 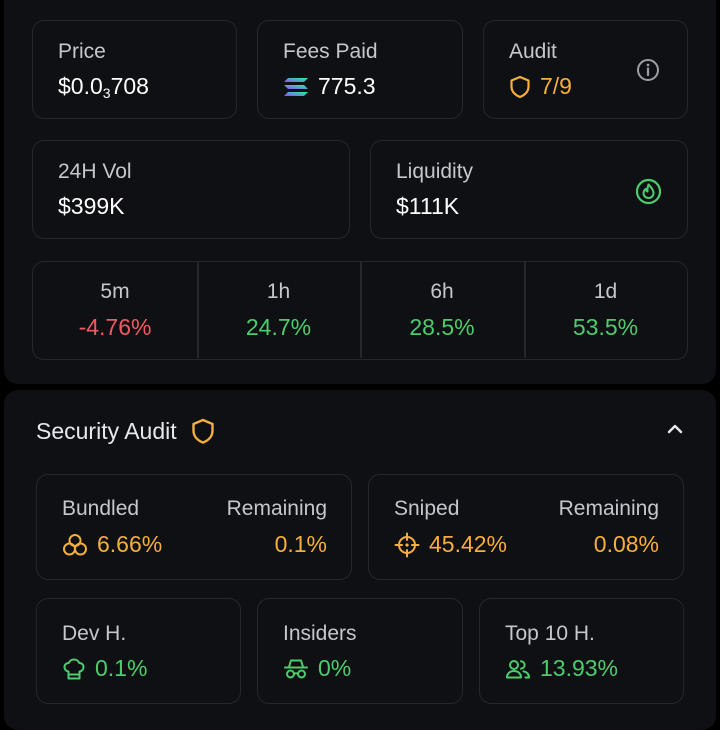 I want to click on dev-holding-label: Dev H., so click(x=94, y=633).